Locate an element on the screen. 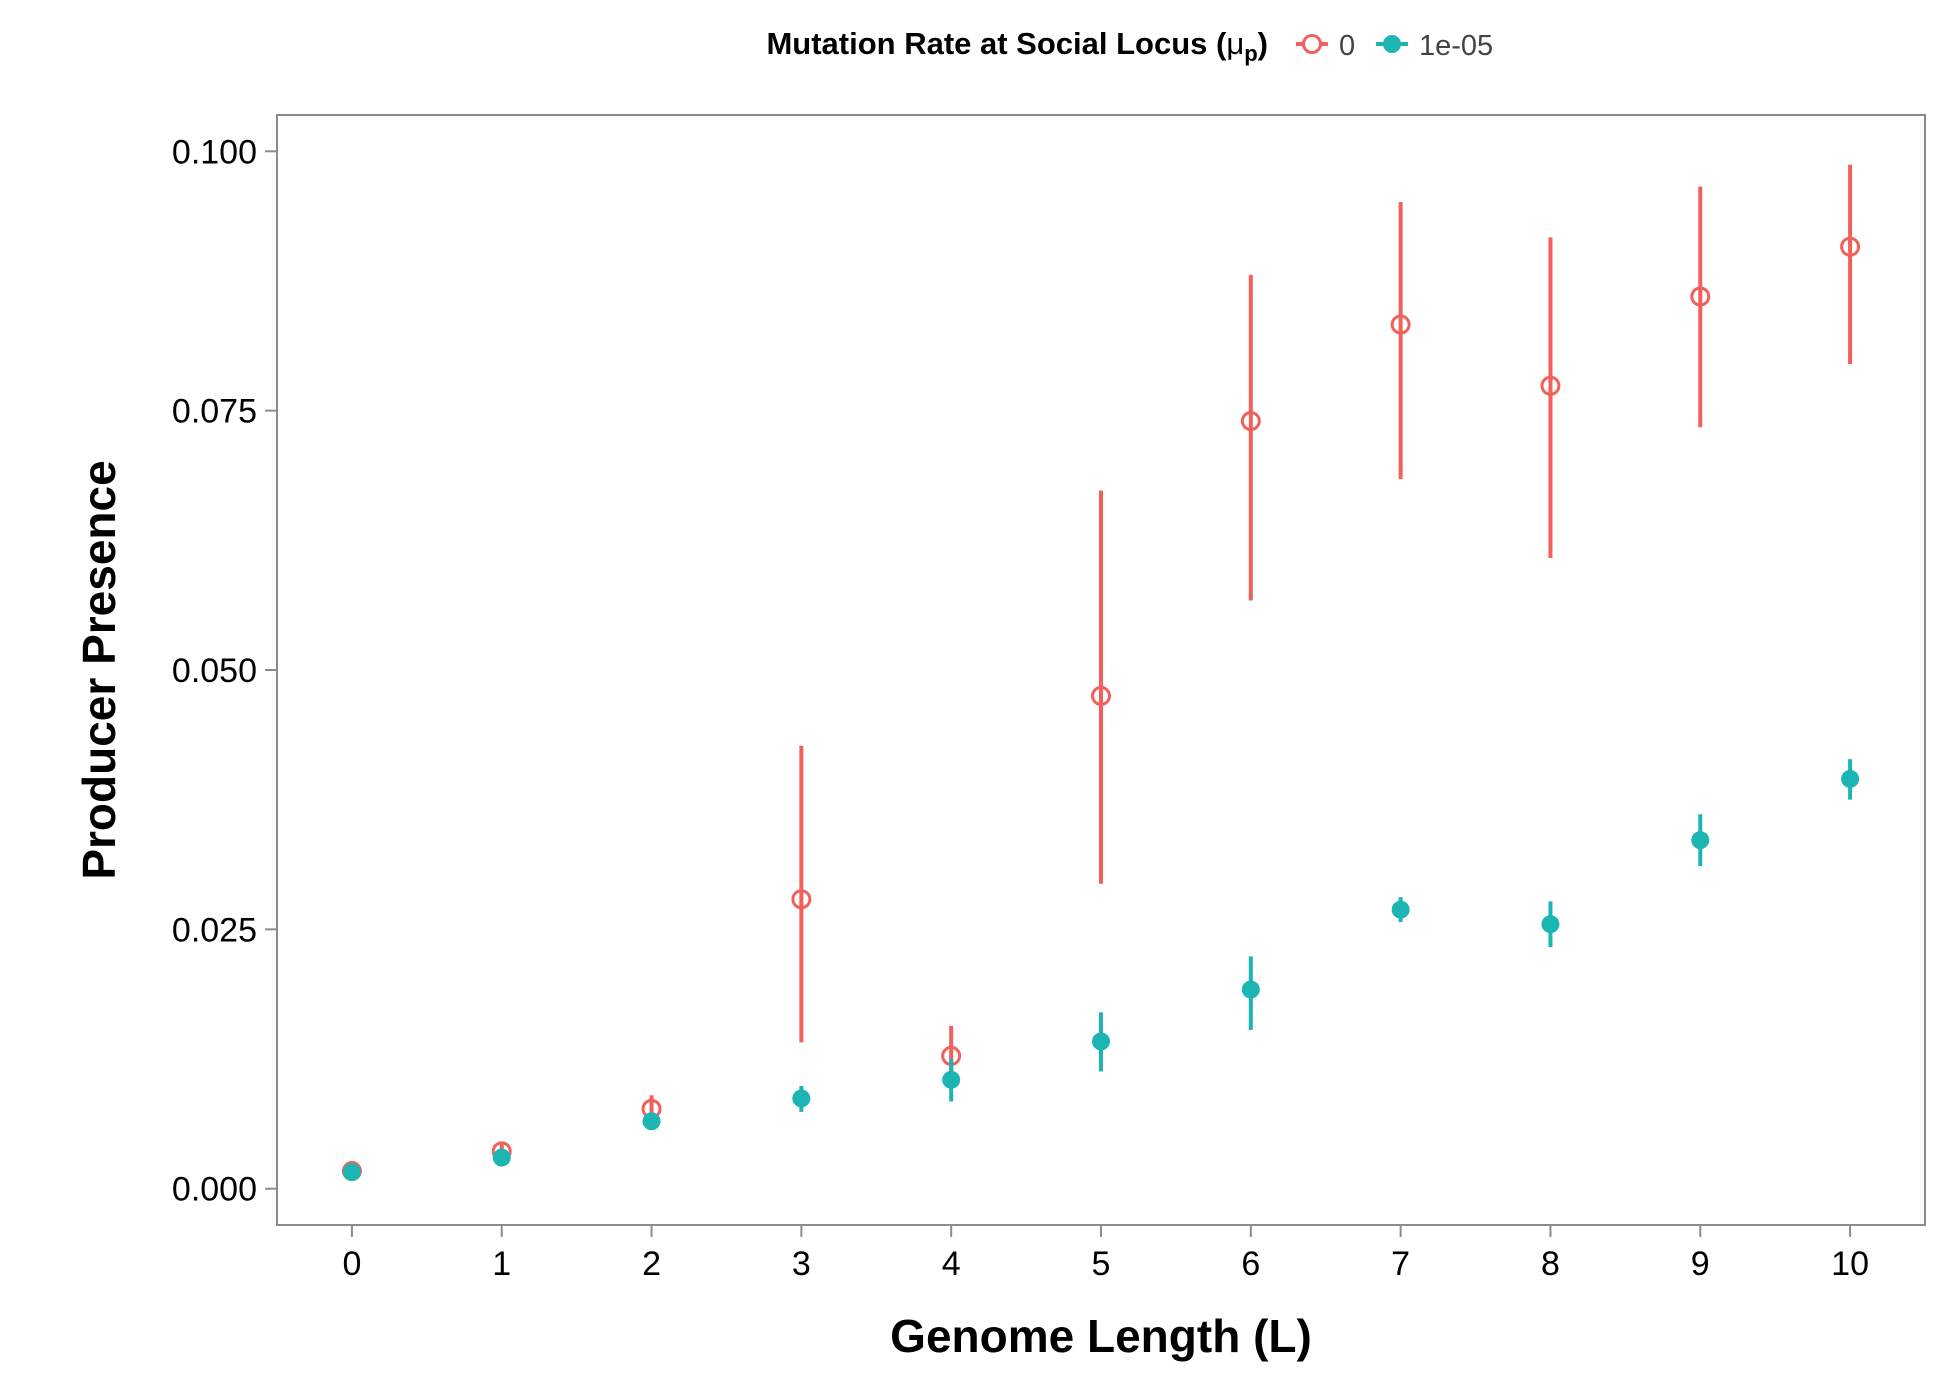 Image resolution: width=1950 pixels, height=1373 pixels. y-tick-label: 0.100 is located at coordinates (214, 152).